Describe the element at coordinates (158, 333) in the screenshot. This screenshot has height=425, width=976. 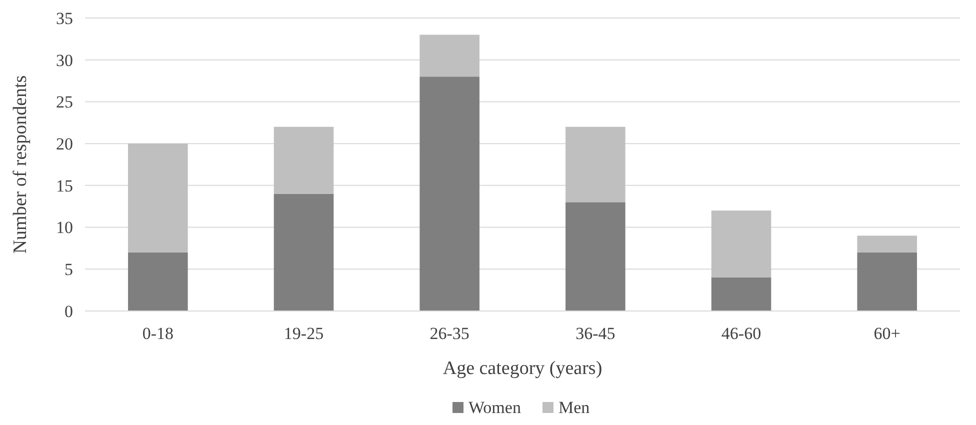
I see `x-tick-label: 0-18` at that location.